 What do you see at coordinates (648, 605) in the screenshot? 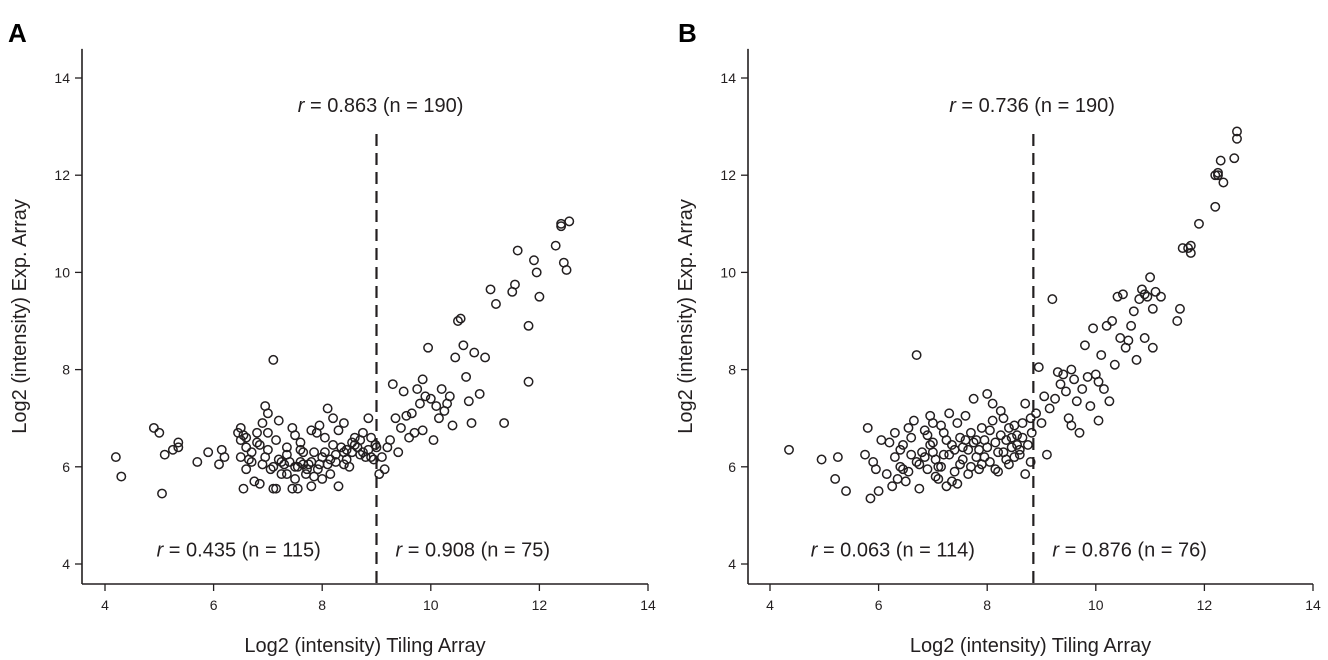
I see `x-tick-label: 14` at bounding box center [648, 605].